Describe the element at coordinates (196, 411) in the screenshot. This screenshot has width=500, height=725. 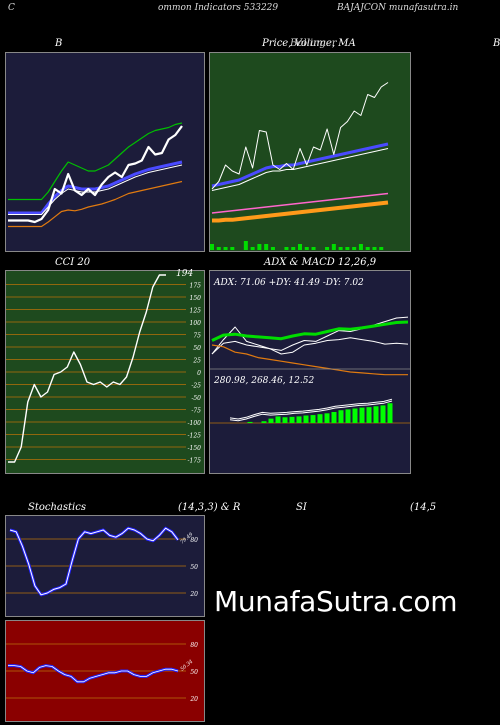
I see `cci-tick-label: -75` at that location.